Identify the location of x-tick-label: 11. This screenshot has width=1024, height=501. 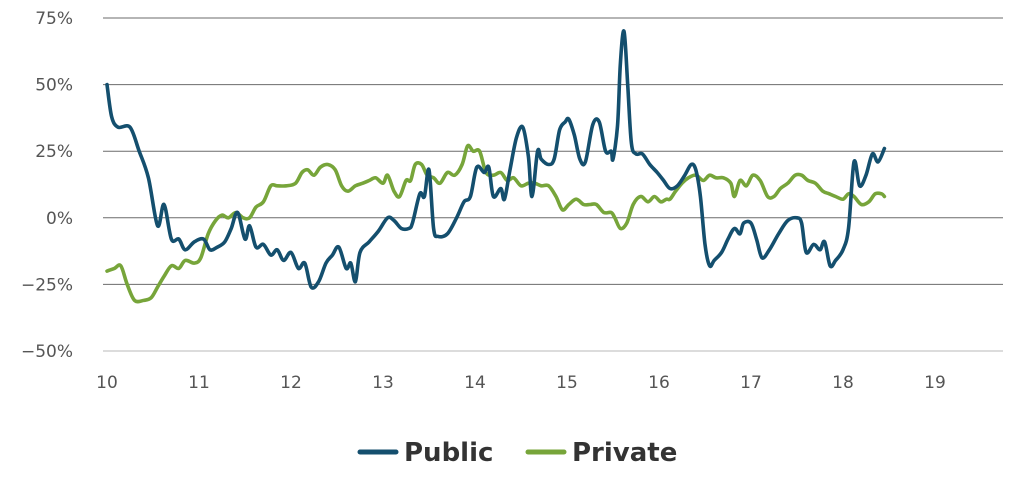
(199, 383).